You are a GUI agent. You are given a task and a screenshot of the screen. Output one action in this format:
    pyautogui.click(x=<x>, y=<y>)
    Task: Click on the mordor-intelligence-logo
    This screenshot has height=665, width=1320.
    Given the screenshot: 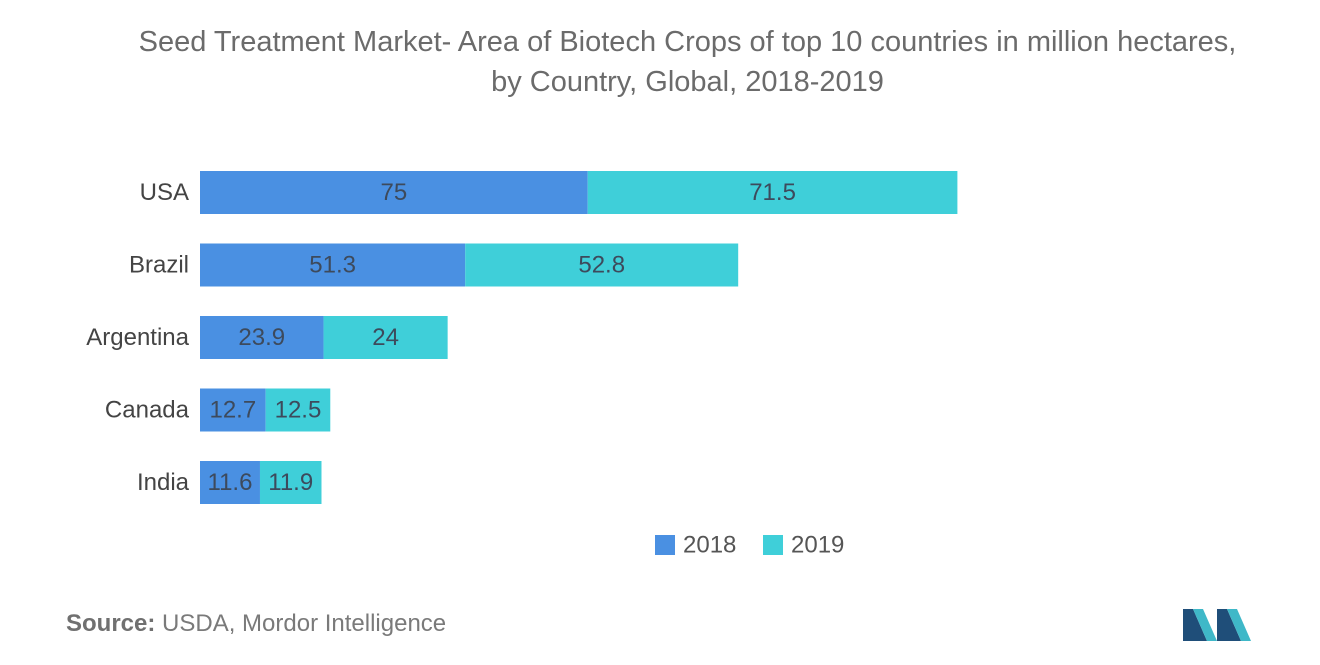 What is the action you would take?
    pyautogui.click(x=1217, y=625)
    